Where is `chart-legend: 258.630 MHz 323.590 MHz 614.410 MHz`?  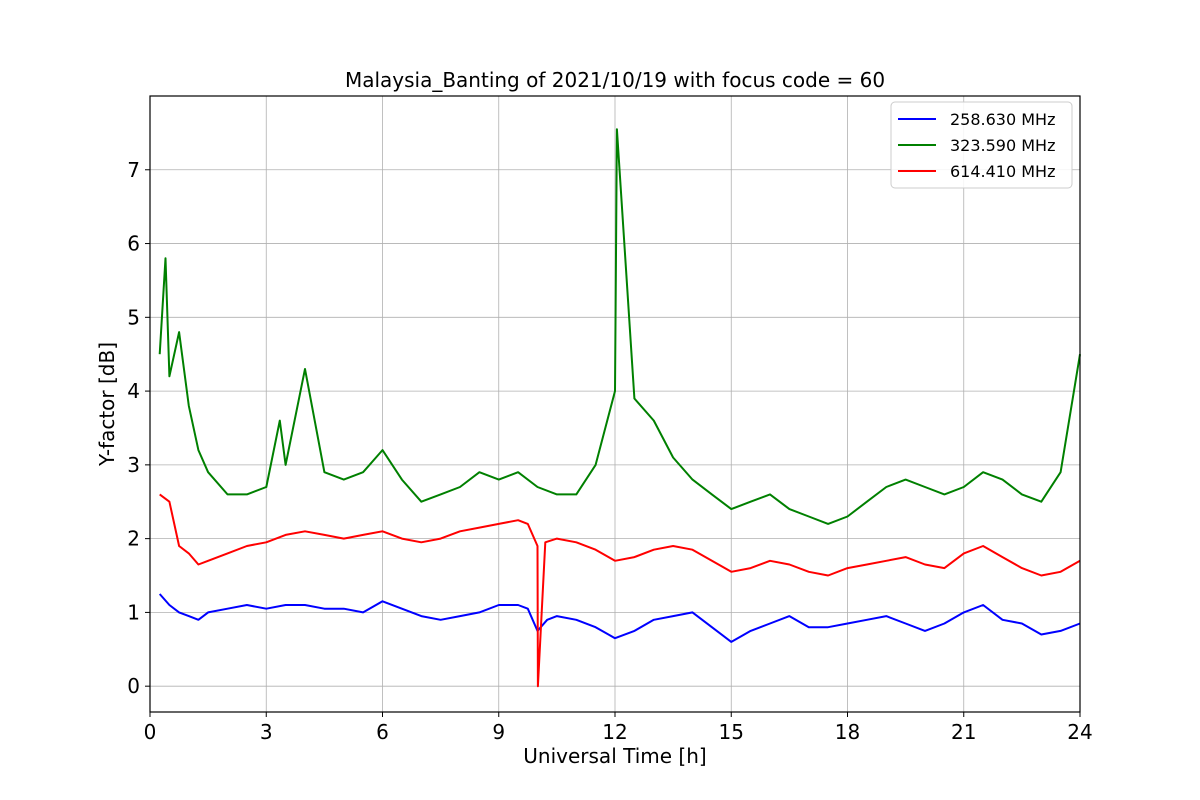 chart-legend: 258.630 MHz 323.590 MHz 614.410 MHz is located at coordinates (981, 145).